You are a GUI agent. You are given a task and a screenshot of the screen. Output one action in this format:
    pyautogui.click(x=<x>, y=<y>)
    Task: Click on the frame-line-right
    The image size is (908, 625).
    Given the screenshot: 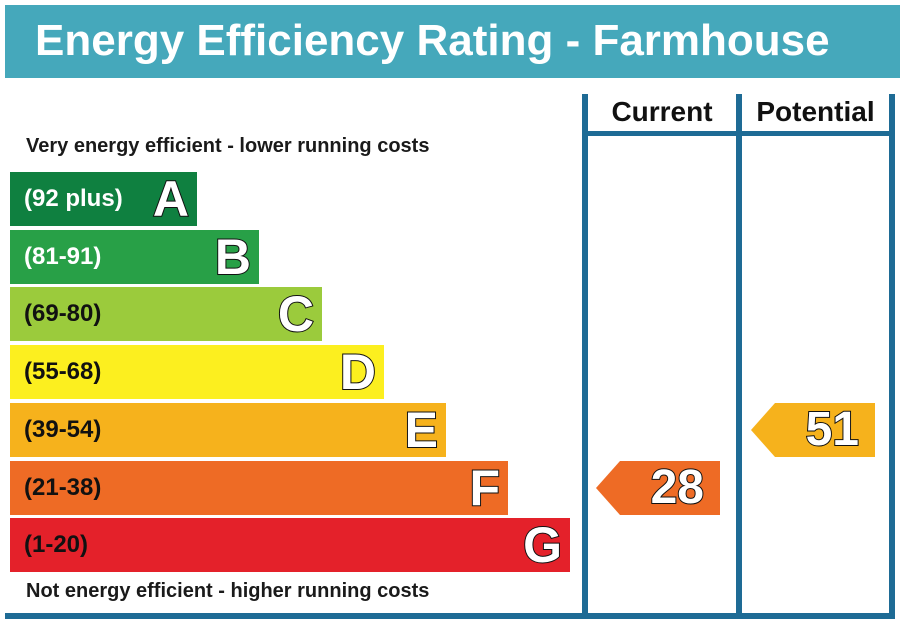 What is the action you would take?
    pyautogui.click(x=892, y=356)
    